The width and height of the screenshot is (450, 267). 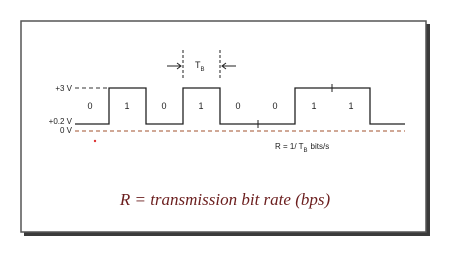 I want to click on caption: R = transmission bit rate (bps), so click(x=225, y=199).